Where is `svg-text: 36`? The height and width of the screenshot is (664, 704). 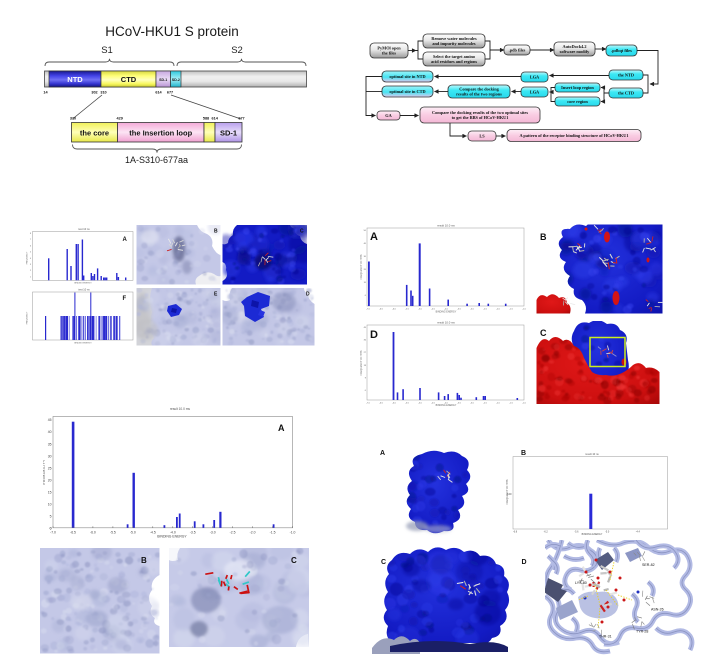 svg-text: 36 is located at coordinates (365, 341).